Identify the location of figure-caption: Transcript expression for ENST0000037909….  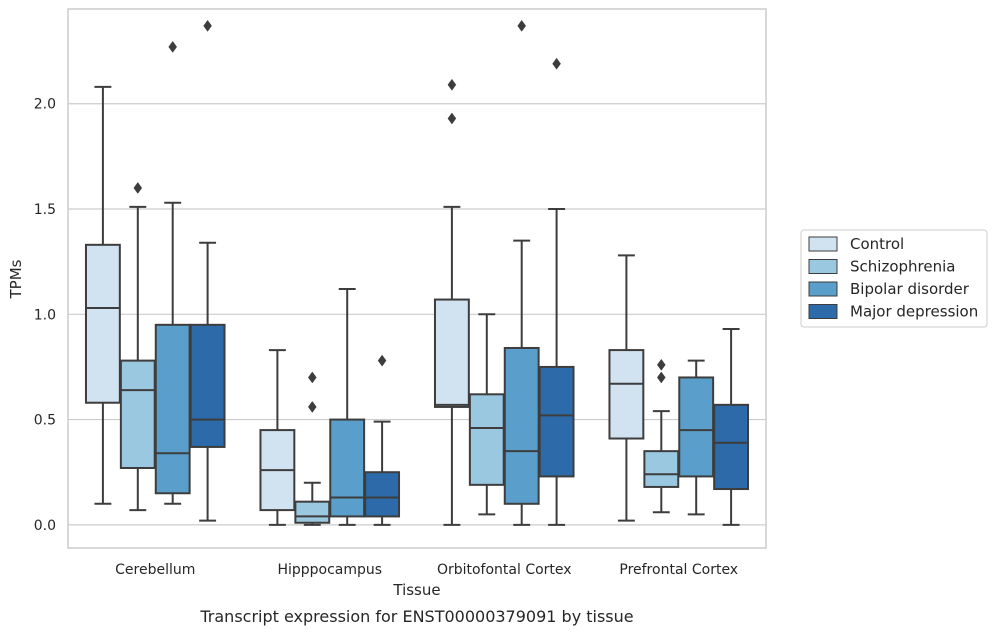
(416, 616).